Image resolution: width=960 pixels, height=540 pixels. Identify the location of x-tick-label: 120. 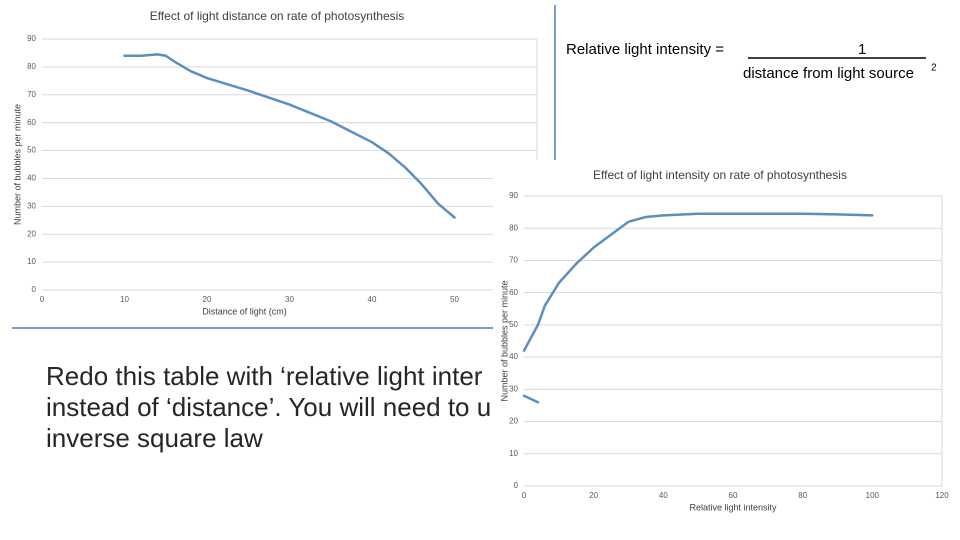
(942, 495).